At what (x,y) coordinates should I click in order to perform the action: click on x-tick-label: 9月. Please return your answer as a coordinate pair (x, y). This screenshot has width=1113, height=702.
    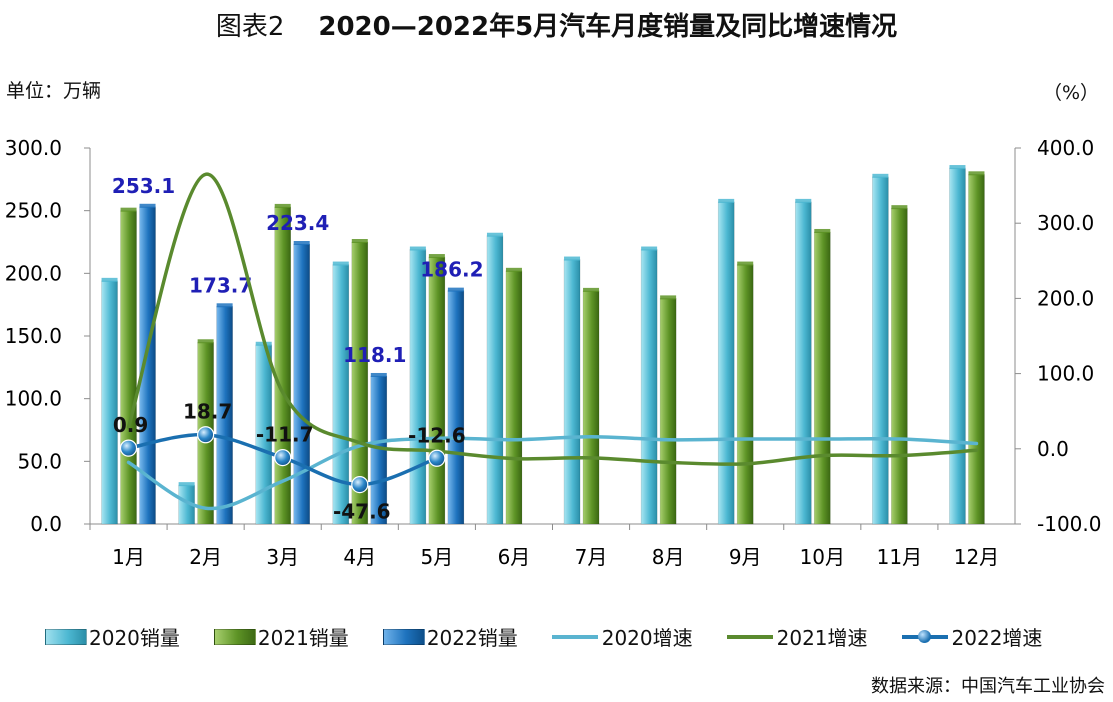
    Looking at the image, I should click on (745, 557).